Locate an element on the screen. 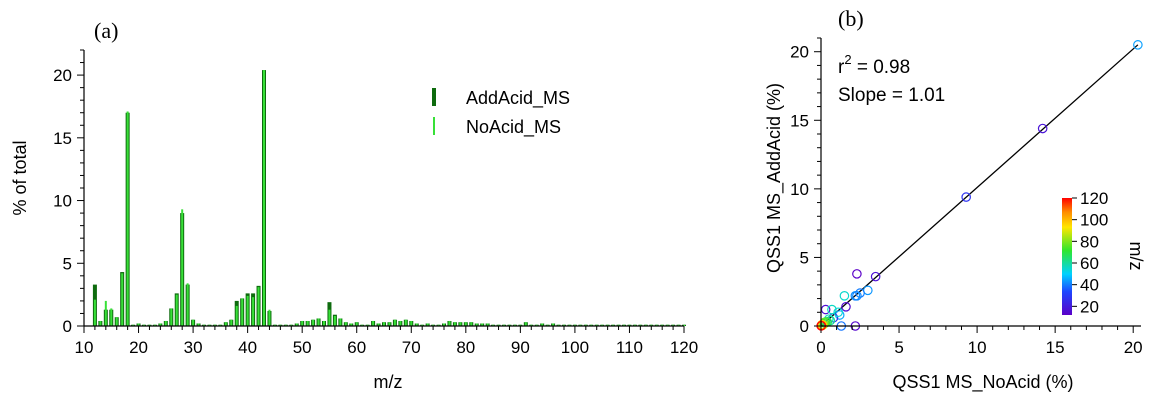 Image resolution: width=1156 pixels, height=400 pixels. x-tick-label: 40 is located at coordinates (247, 347).